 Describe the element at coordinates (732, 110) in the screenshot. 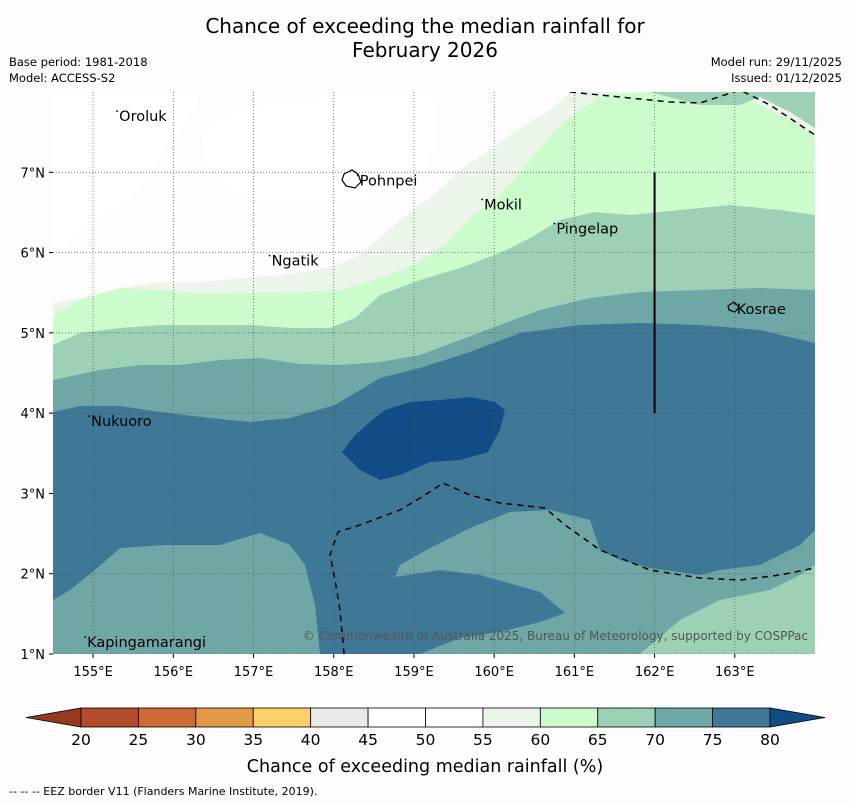

I see `contour-band-70-northeast` at that location.